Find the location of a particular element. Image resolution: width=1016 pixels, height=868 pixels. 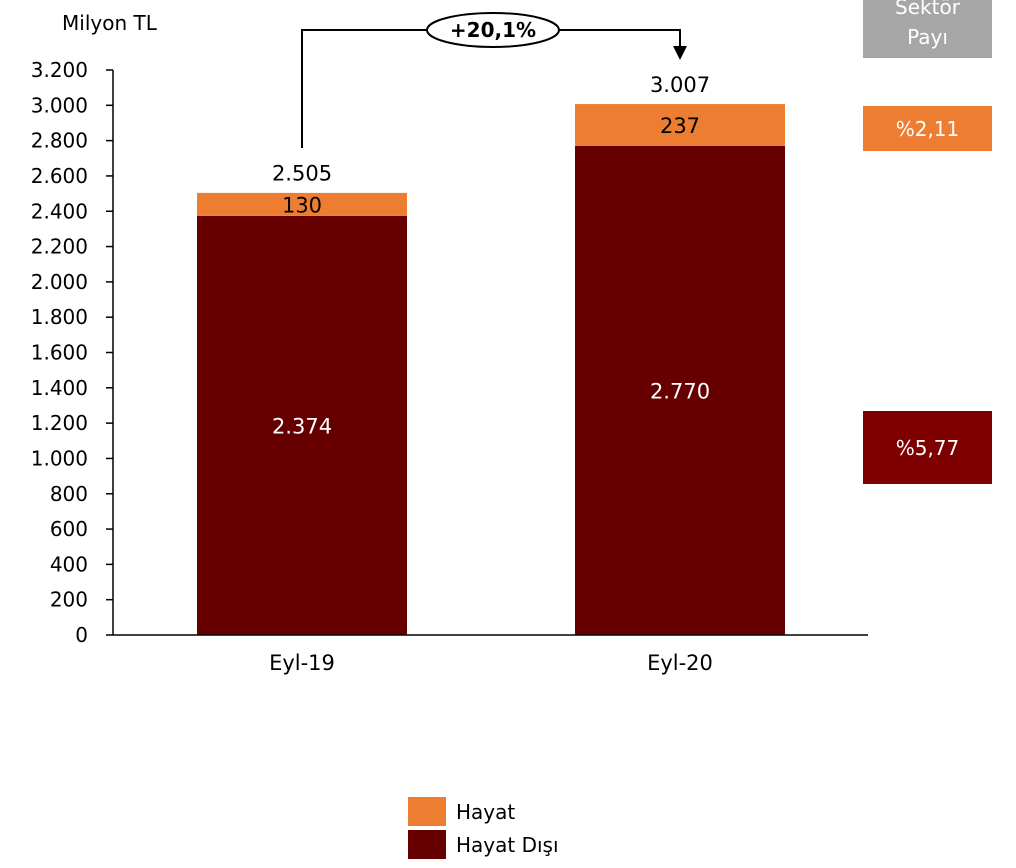

x-tick-label: Eyl-20 is located at coordinates (680, 663).